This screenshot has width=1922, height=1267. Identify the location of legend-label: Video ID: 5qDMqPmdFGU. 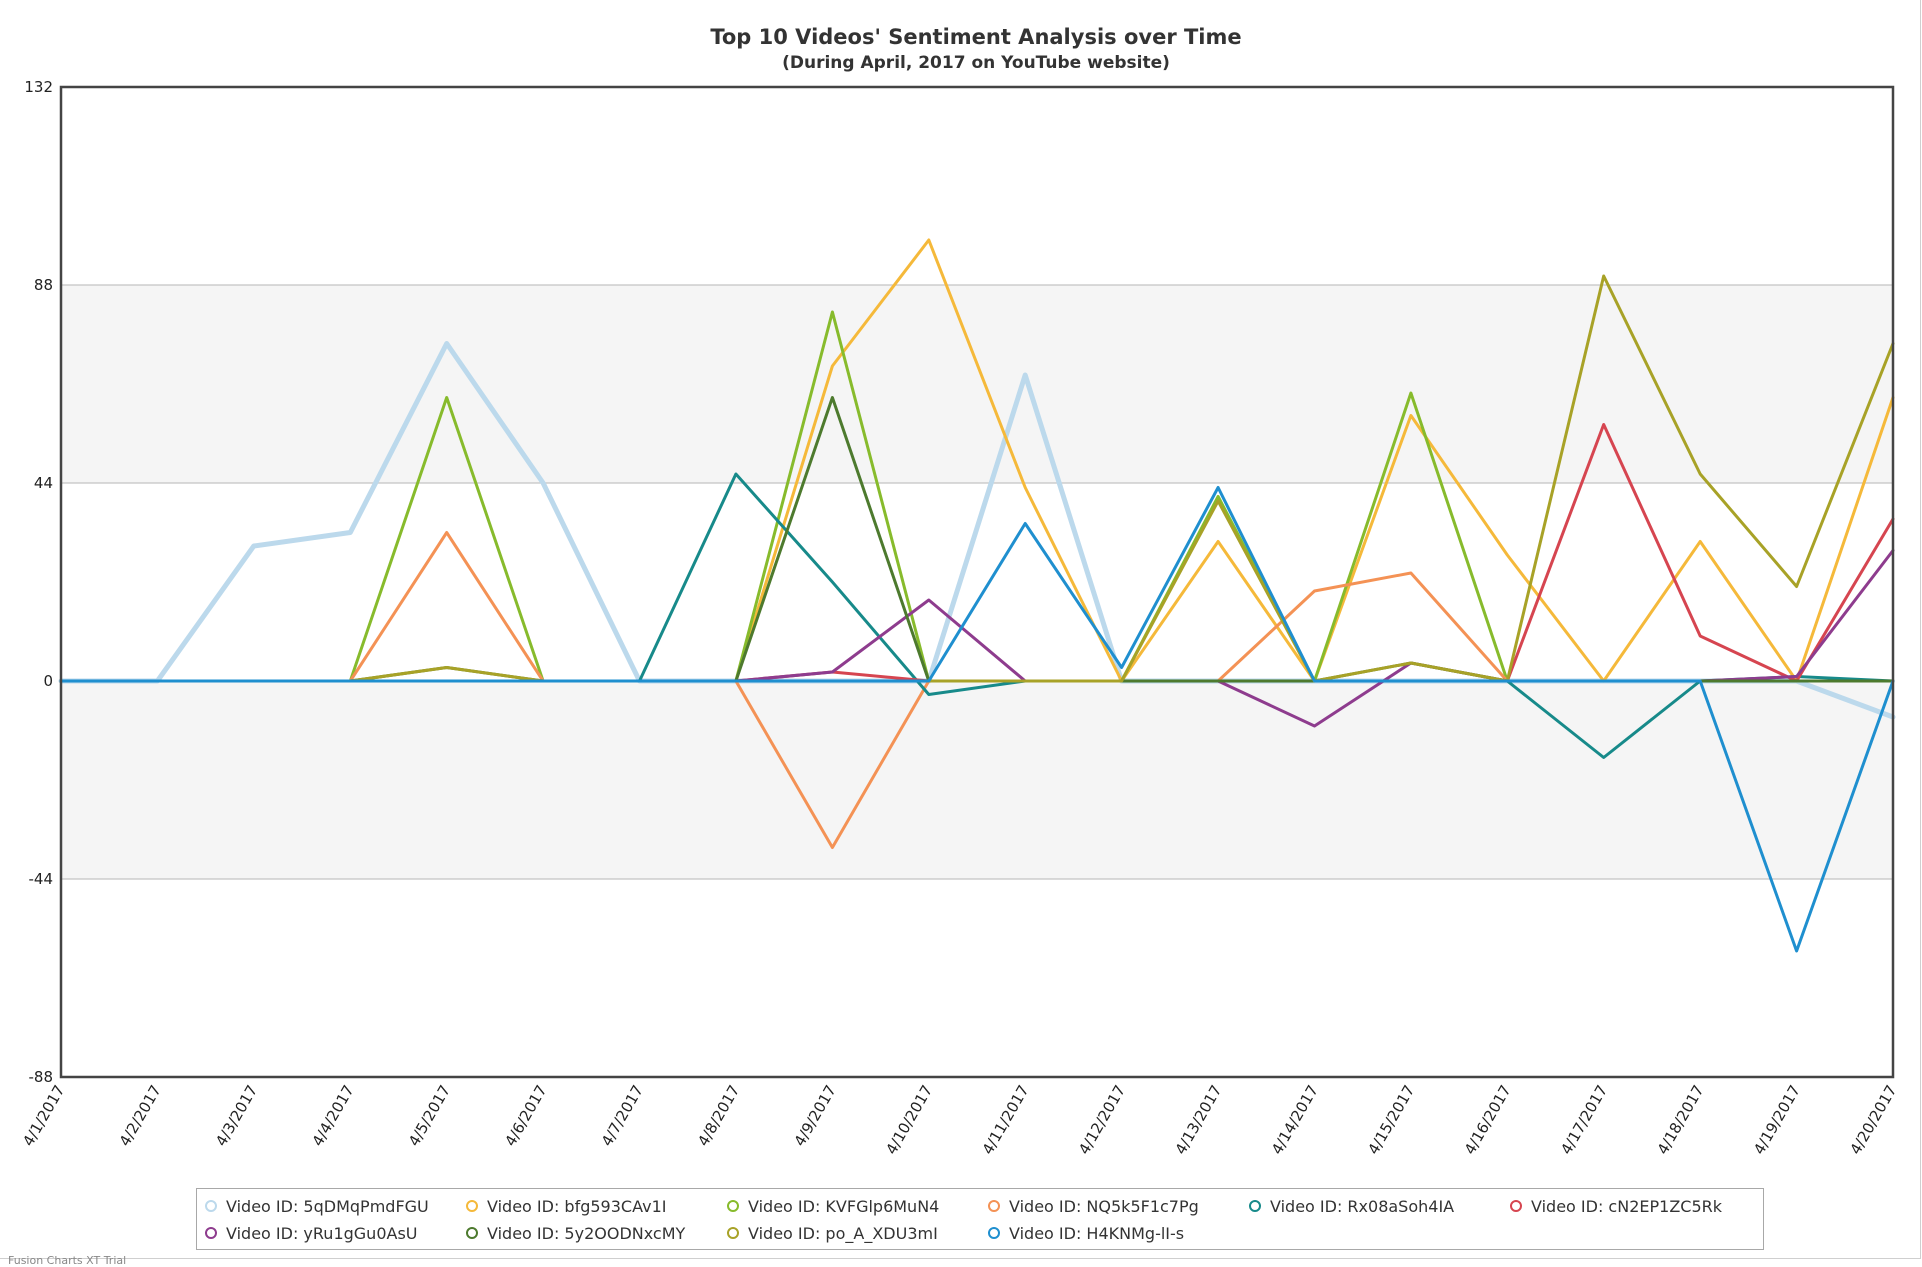
(327, 1206).